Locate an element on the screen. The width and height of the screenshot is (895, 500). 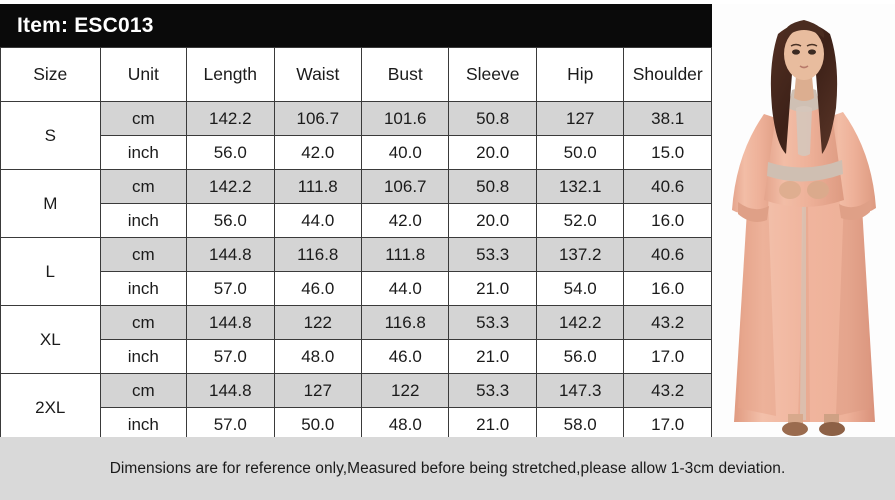
cell-xl-inch-shoulder: 17.0 is located at coordinates (667, 356).